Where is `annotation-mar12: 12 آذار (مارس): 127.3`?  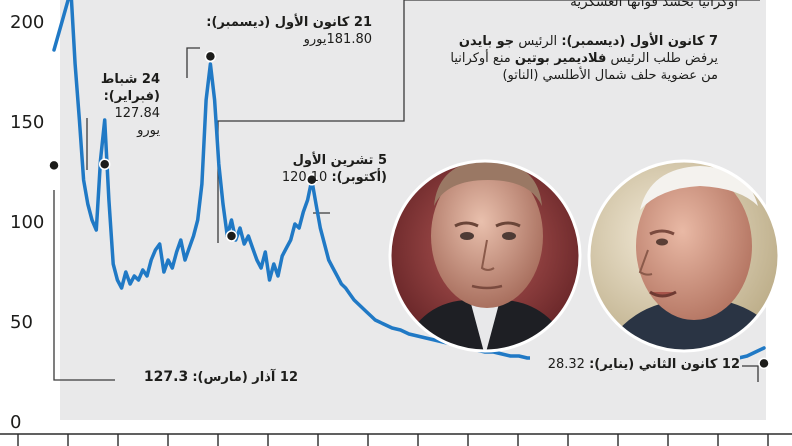
annotation-mar12: 12 آذار (مارس): 127.3 is located at coordinates (208, 377).